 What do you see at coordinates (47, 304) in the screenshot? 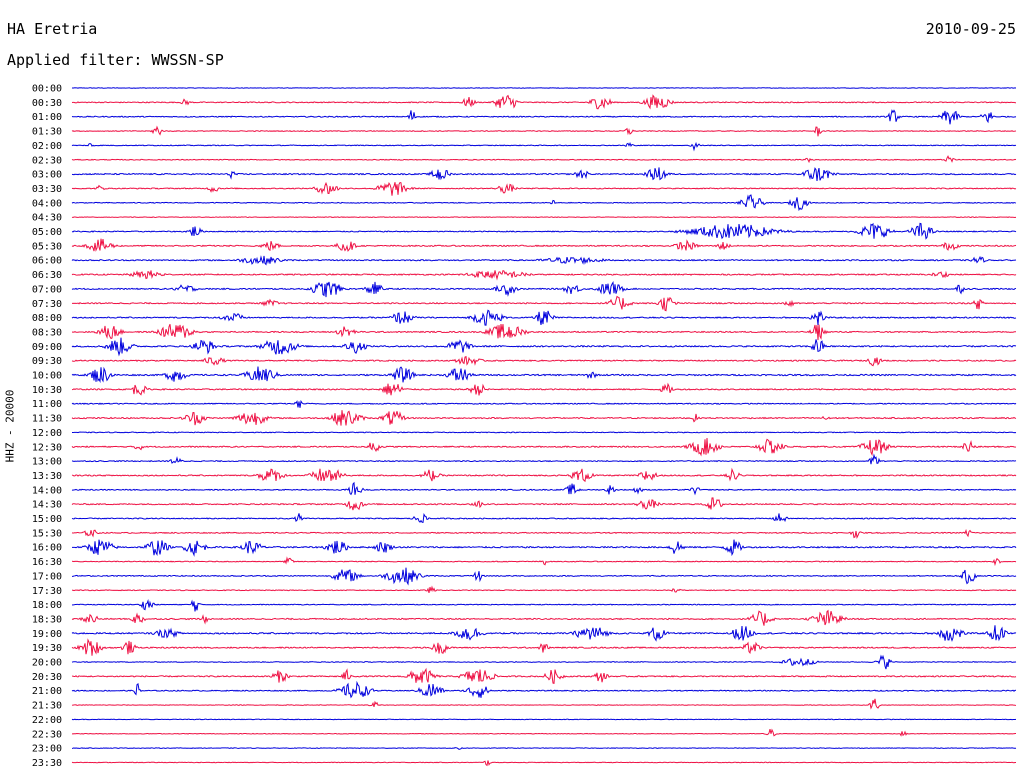
I see `time-label: 07:30` at bounding box center [47, 304].